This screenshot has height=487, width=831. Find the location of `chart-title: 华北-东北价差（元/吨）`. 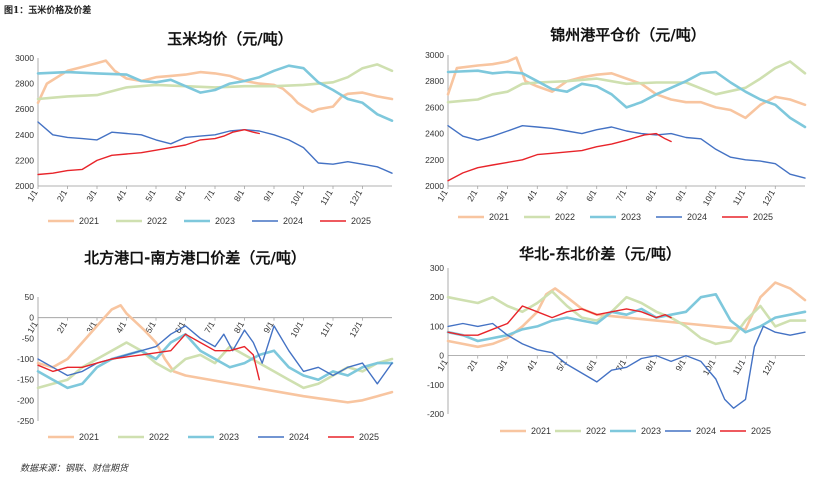

chart-title: 华北-东北价差（元/吨） is located at coordinates (600, 254).